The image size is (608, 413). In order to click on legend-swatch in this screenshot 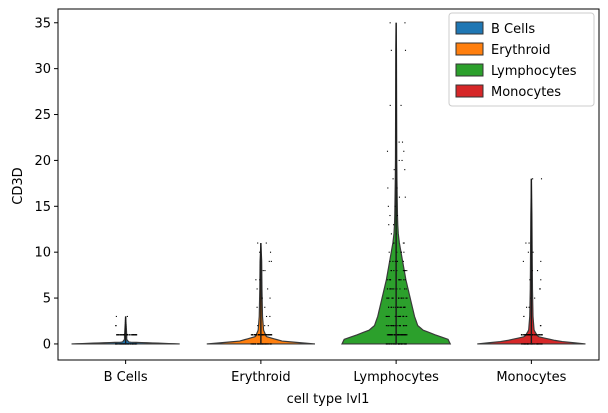, I will do `click(469, 49)`.